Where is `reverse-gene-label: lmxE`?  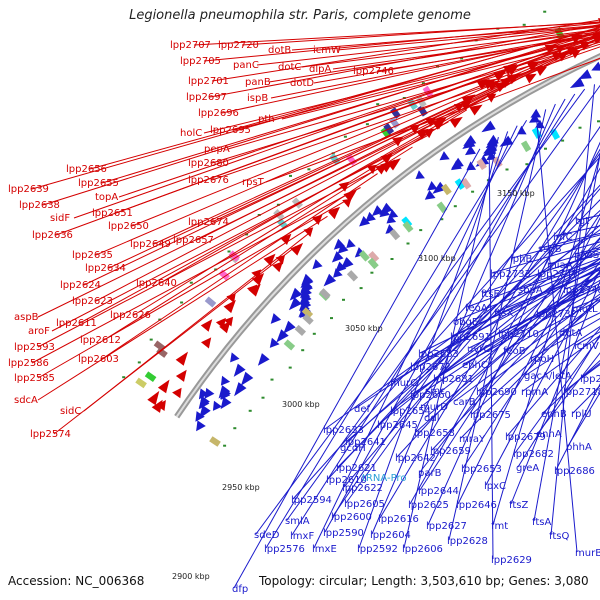 reverse-gene-label: lmxE is located at coordinates (324, 549).